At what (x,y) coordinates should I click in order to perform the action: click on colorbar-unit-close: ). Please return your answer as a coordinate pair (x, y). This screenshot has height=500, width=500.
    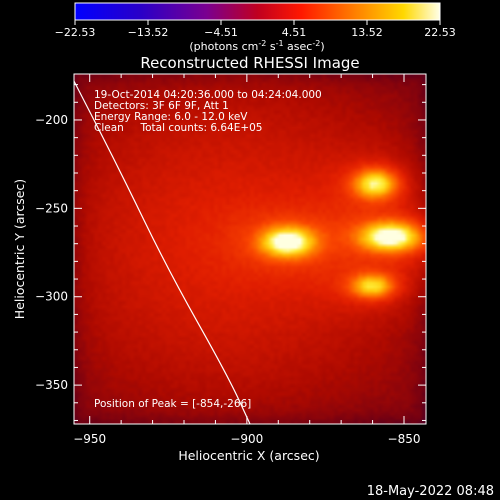
    Looking at the image, I should click on (322, 46).